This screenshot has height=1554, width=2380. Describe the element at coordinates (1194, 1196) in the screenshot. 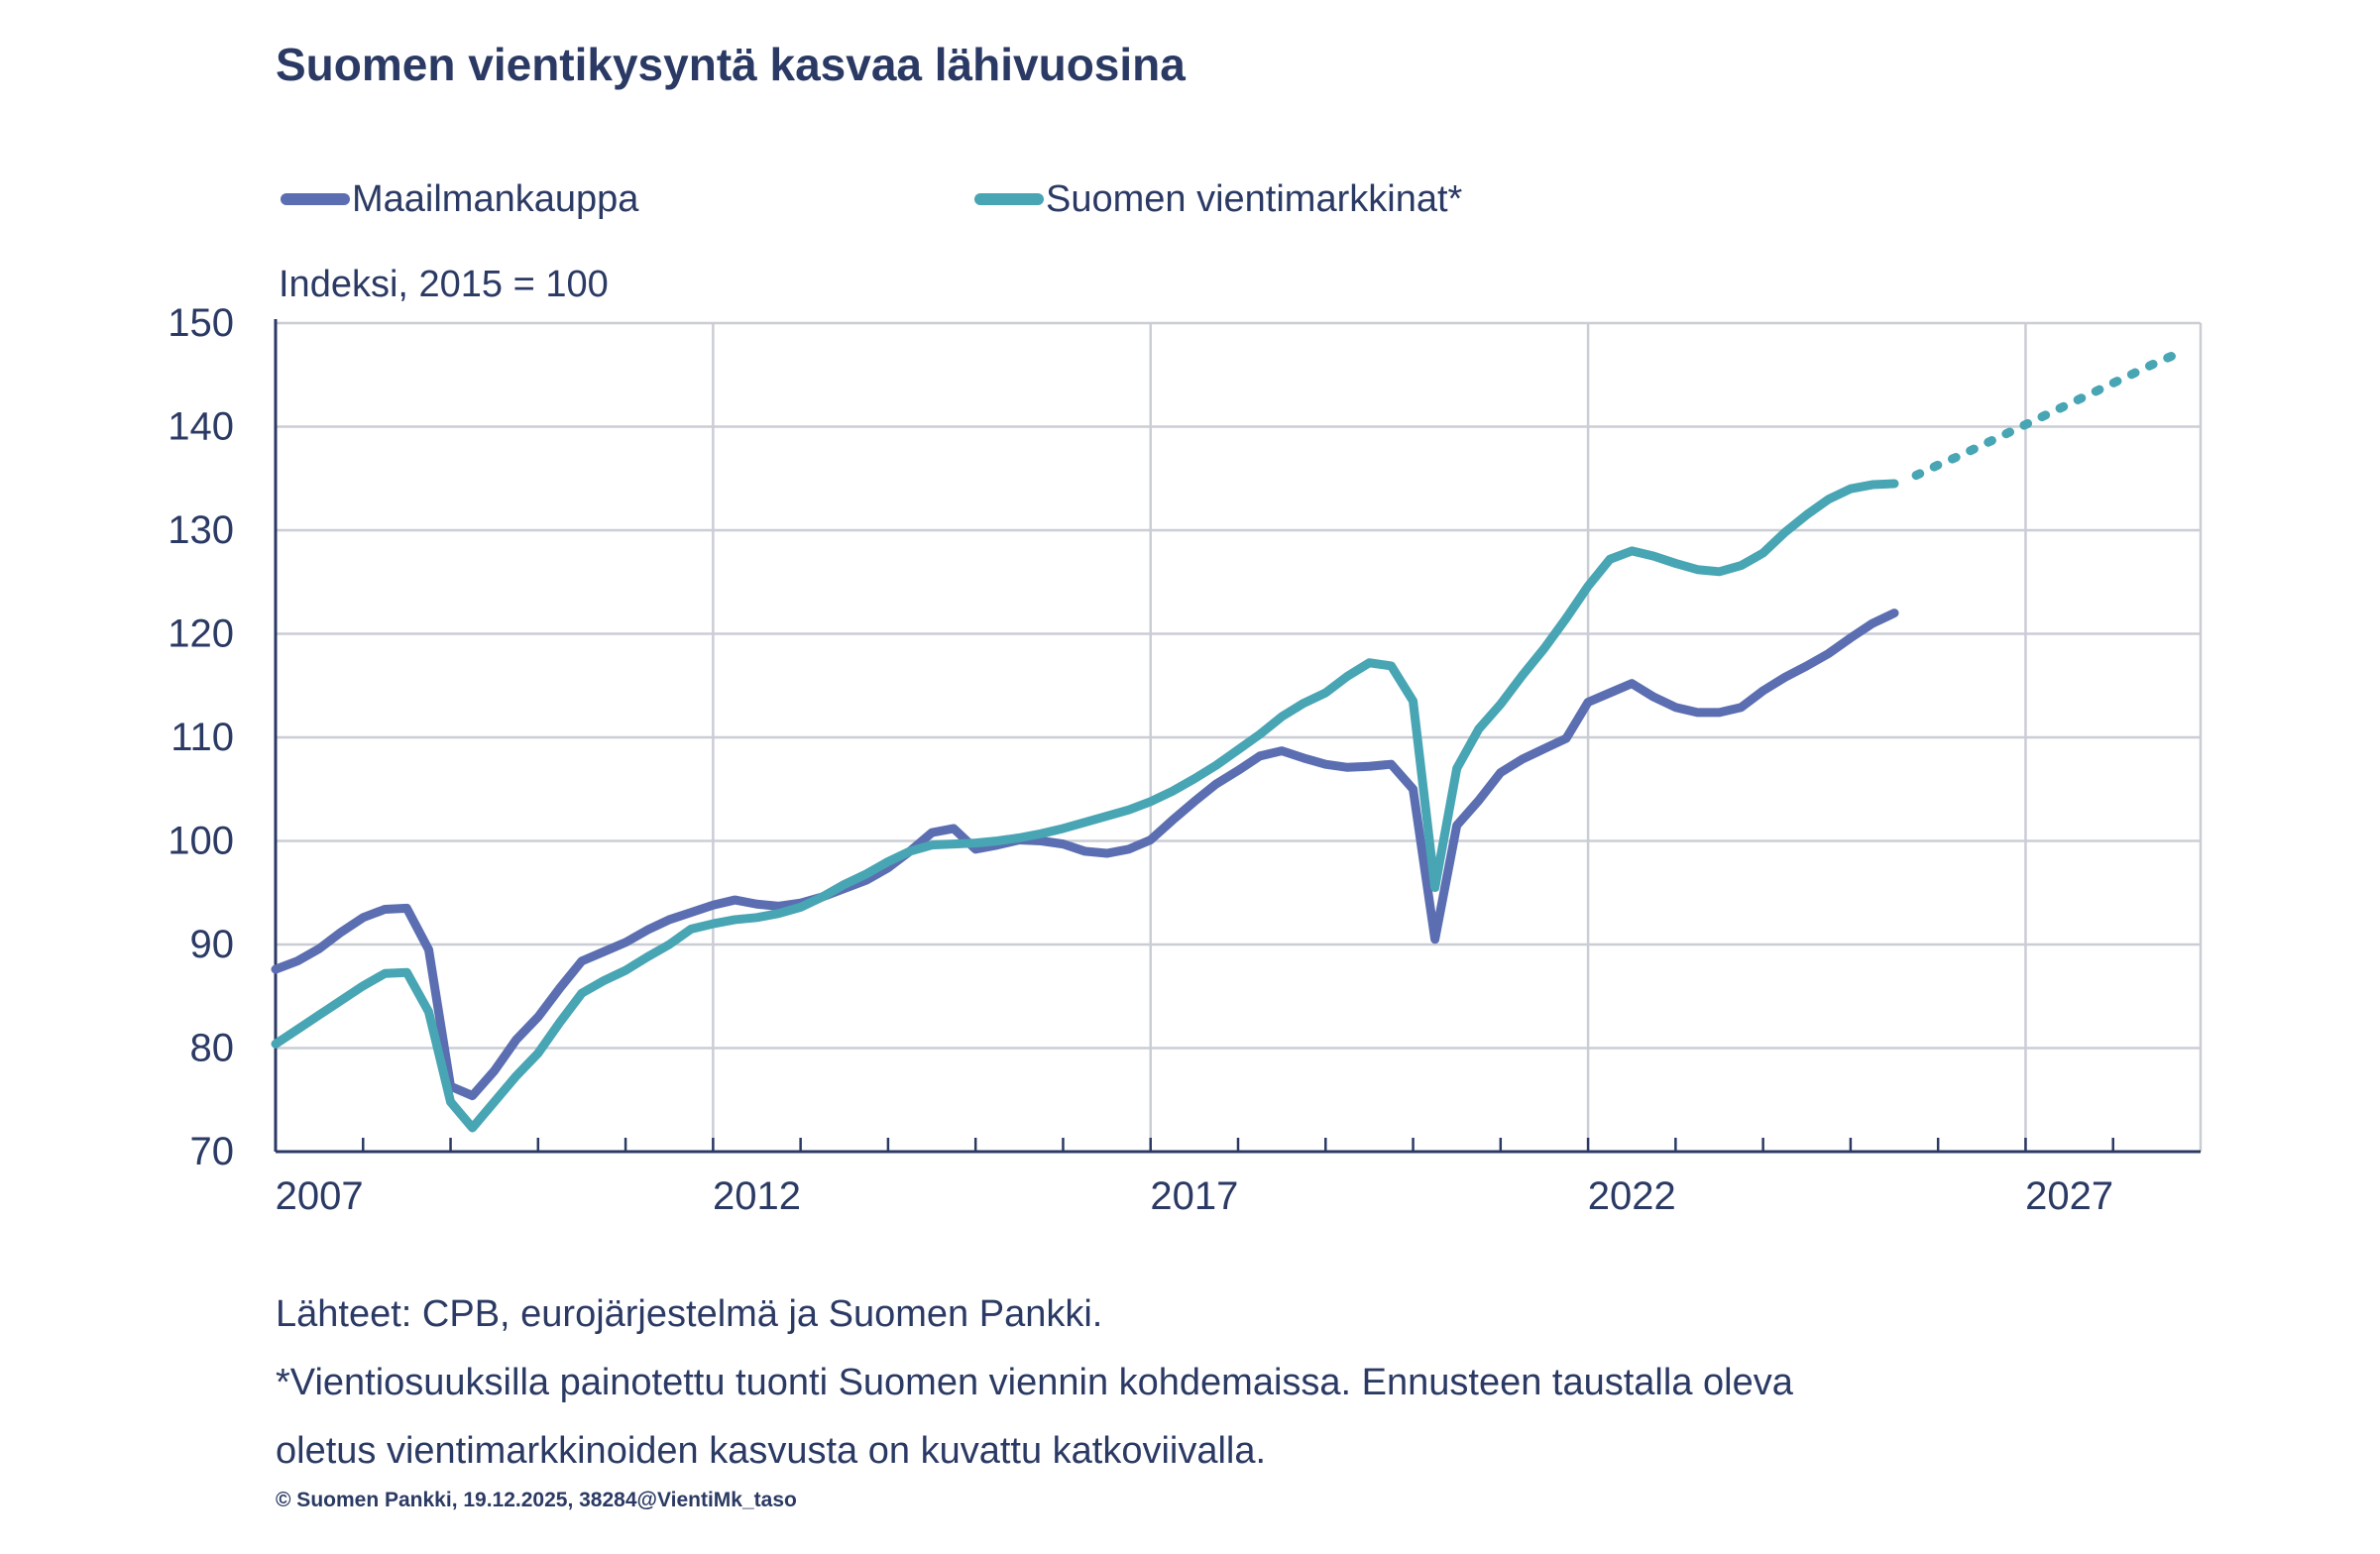

I see `x-tick-label-2017: 2017` at that location.